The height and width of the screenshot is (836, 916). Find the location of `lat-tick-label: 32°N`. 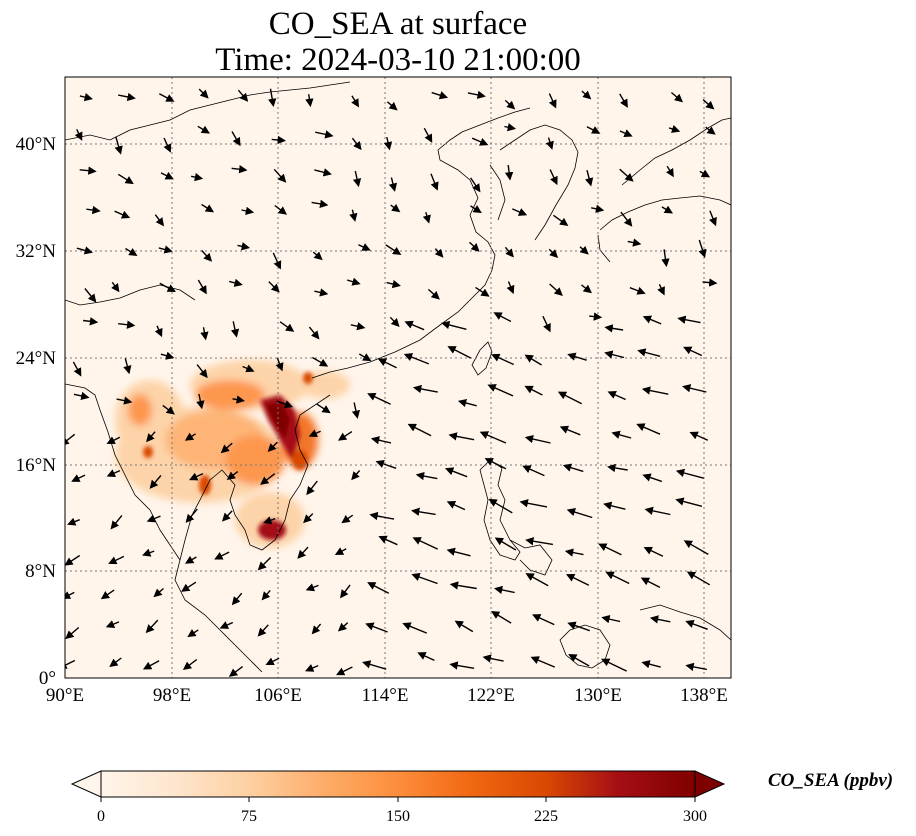

lat-tick-label: 32°N is located at coordinates (36, 251).